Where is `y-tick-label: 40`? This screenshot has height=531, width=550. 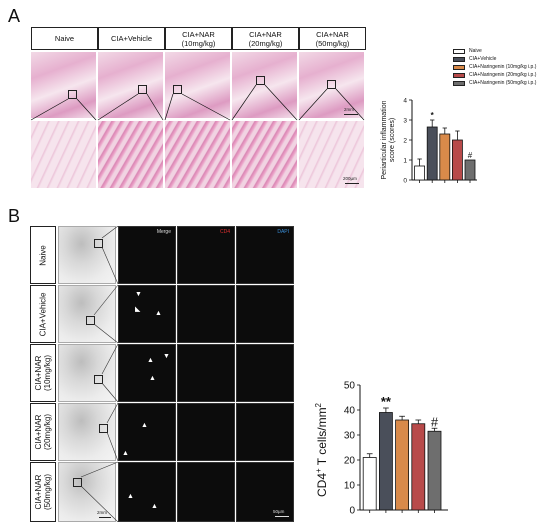
y-tick-label: 40 is located at coordinates (350, 411).